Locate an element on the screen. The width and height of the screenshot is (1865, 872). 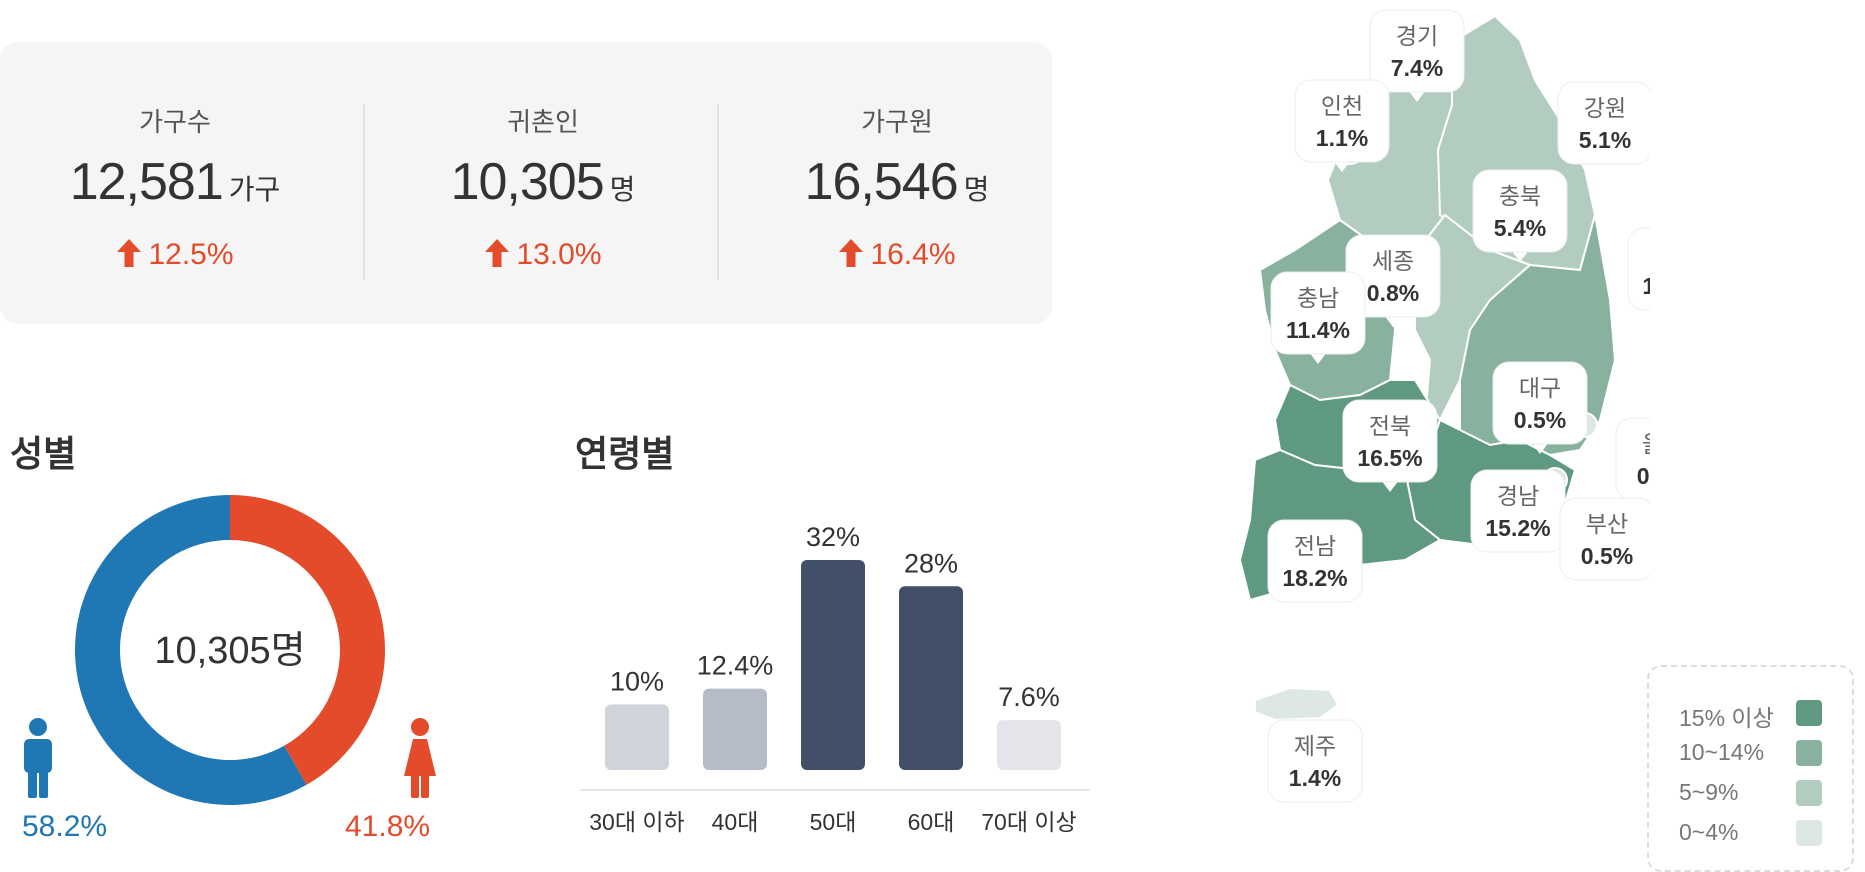
stat-value: 10,305 is located at coordinates (527, 182).